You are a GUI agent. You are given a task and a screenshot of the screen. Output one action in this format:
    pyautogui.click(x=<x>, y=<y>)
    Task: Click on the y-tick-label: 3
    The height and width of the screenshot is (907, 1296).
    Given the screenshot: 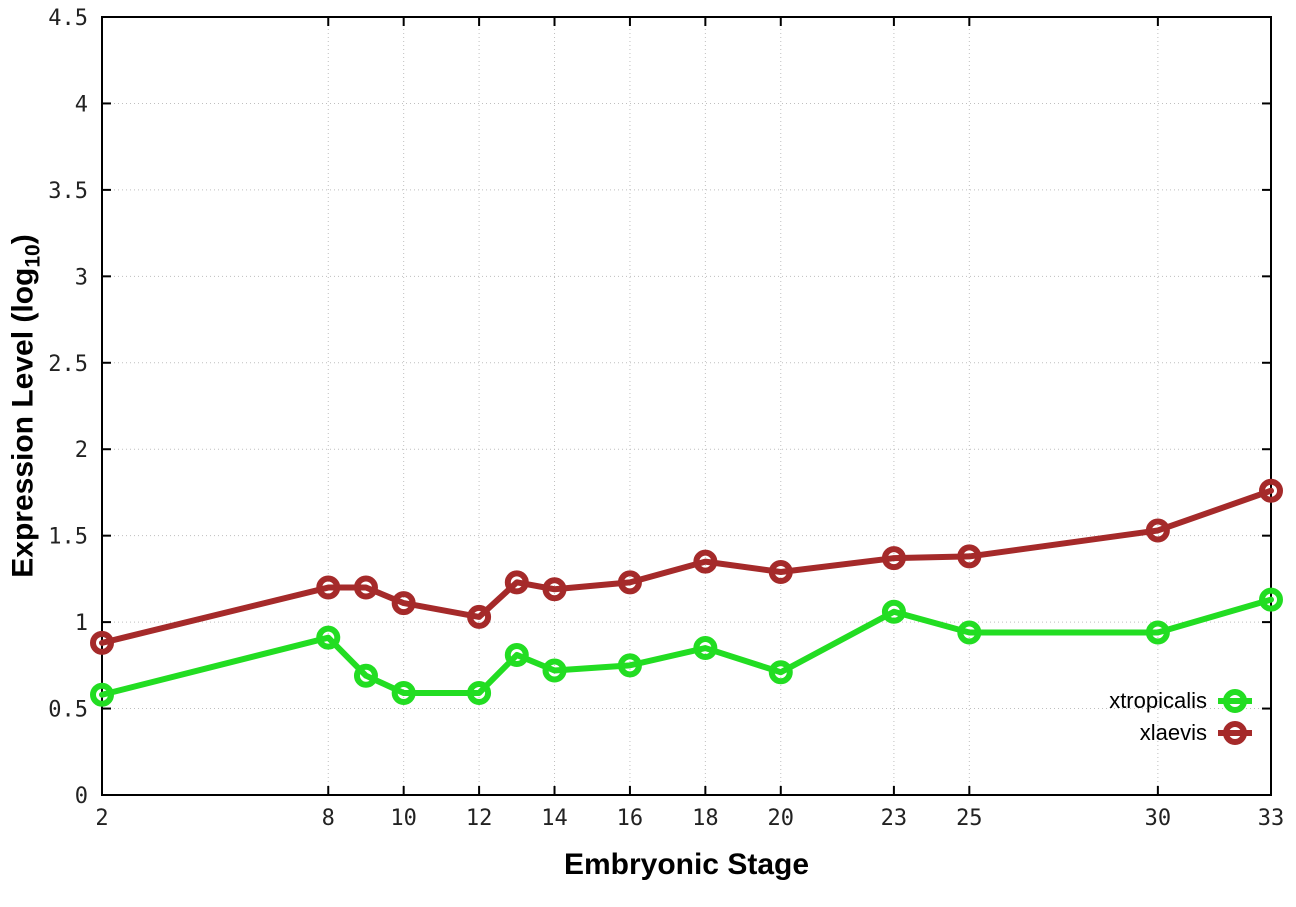 What is the action you would take?
    pyautogui.click(x=81, y=277)
    